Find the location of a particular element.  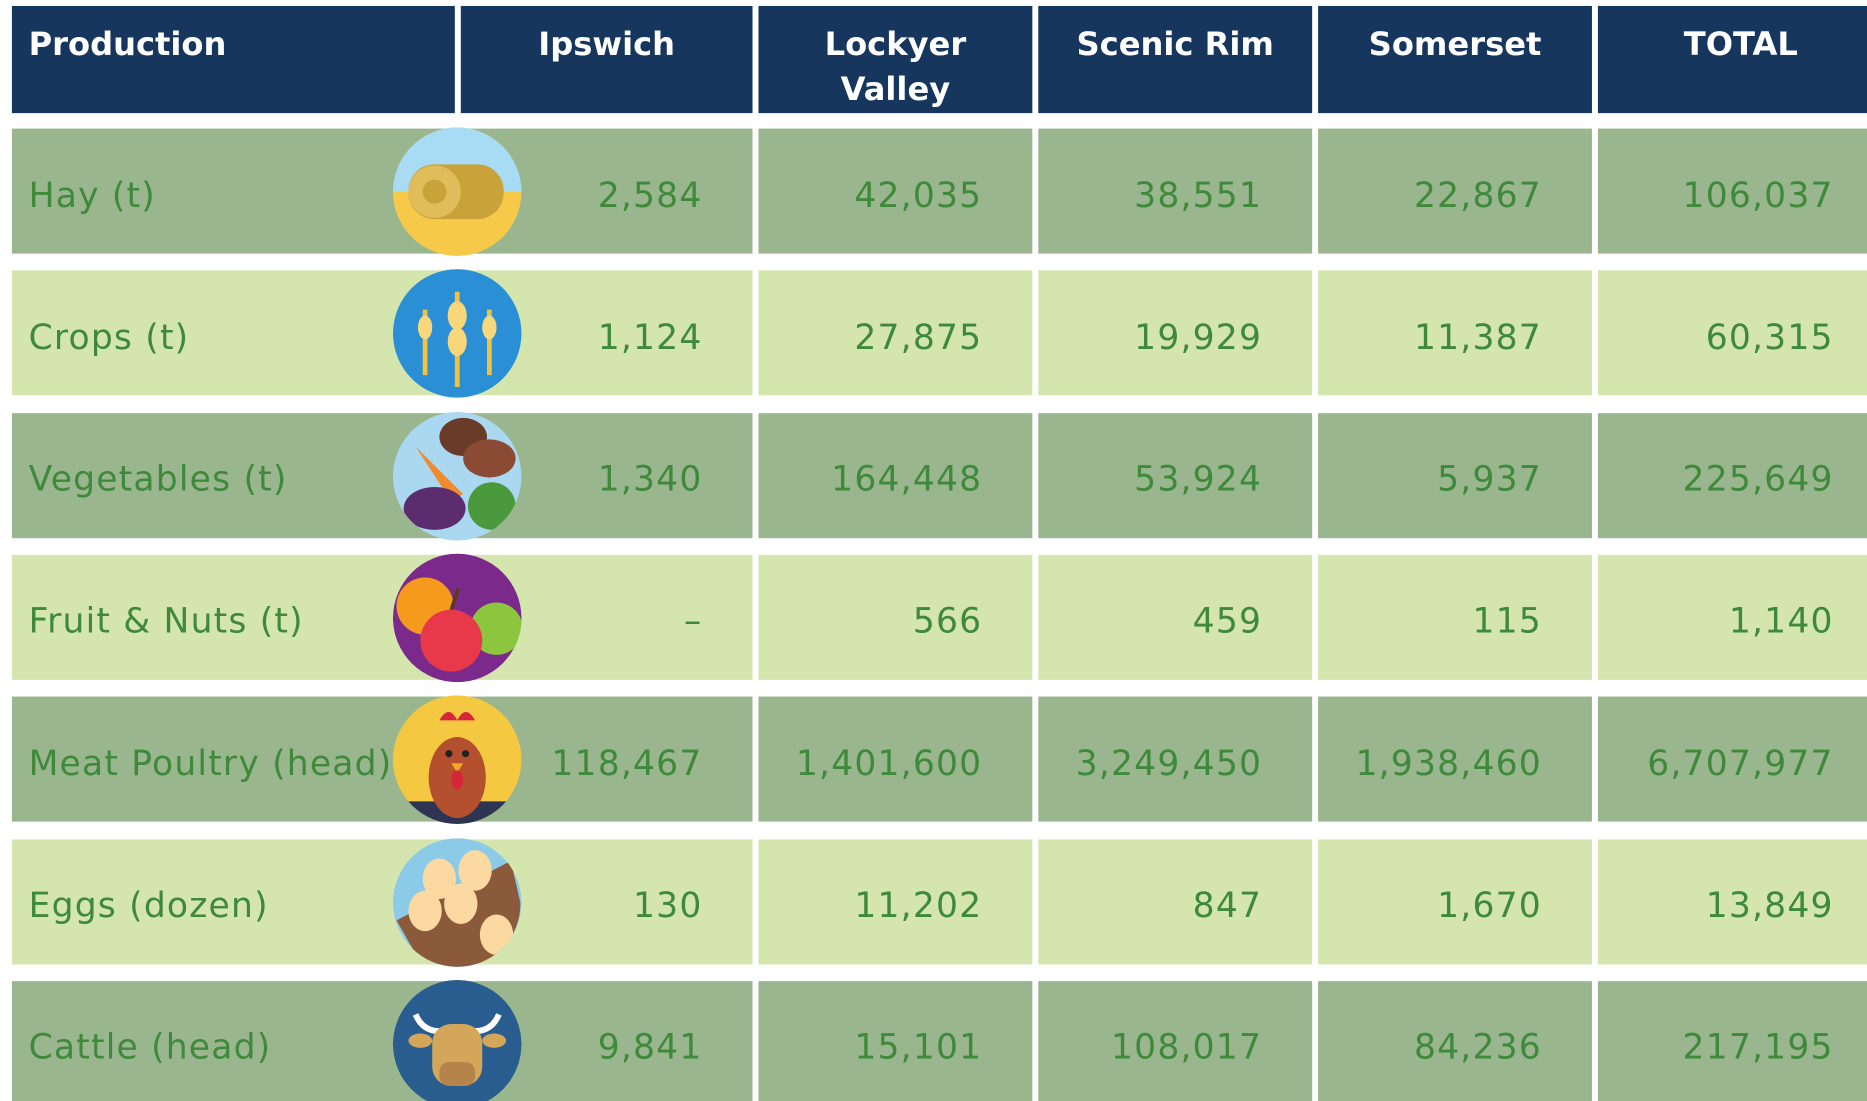

value-cell-text: 2,584 is located at coordinates (650, 194).